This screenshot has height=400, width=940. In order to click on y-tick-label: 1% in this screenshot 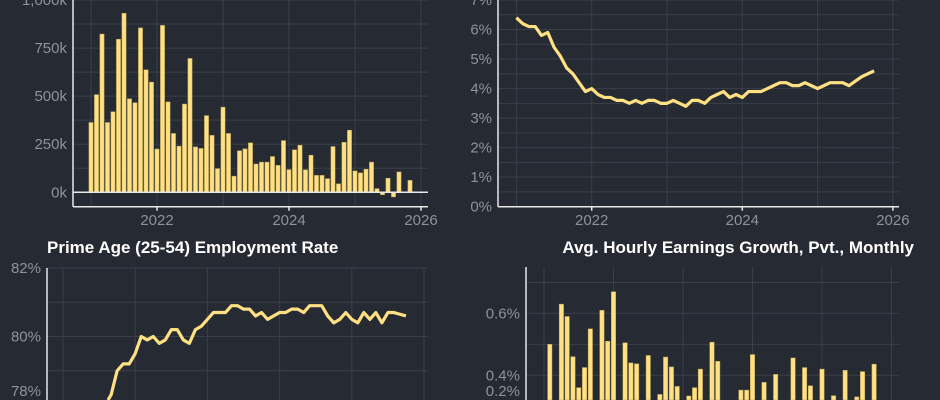, I will do `click(481, 177)`.